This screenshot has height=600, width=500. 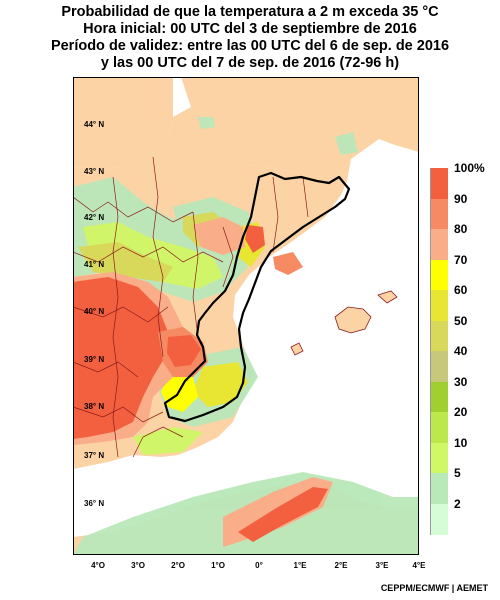 What do you see at coordinates (94, 217) in the screenshot?
I see `lat-label-42: 42° N` at bounding box center [94, 217].